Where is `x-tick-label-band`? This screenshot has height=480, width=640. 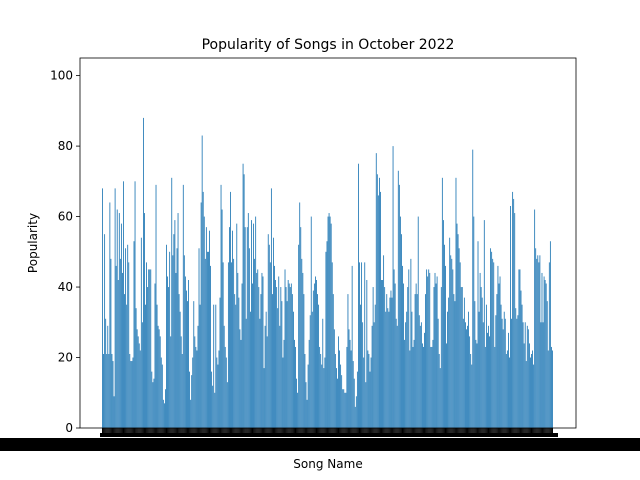
x-tick-label-band is located at coordinates (329, 435).